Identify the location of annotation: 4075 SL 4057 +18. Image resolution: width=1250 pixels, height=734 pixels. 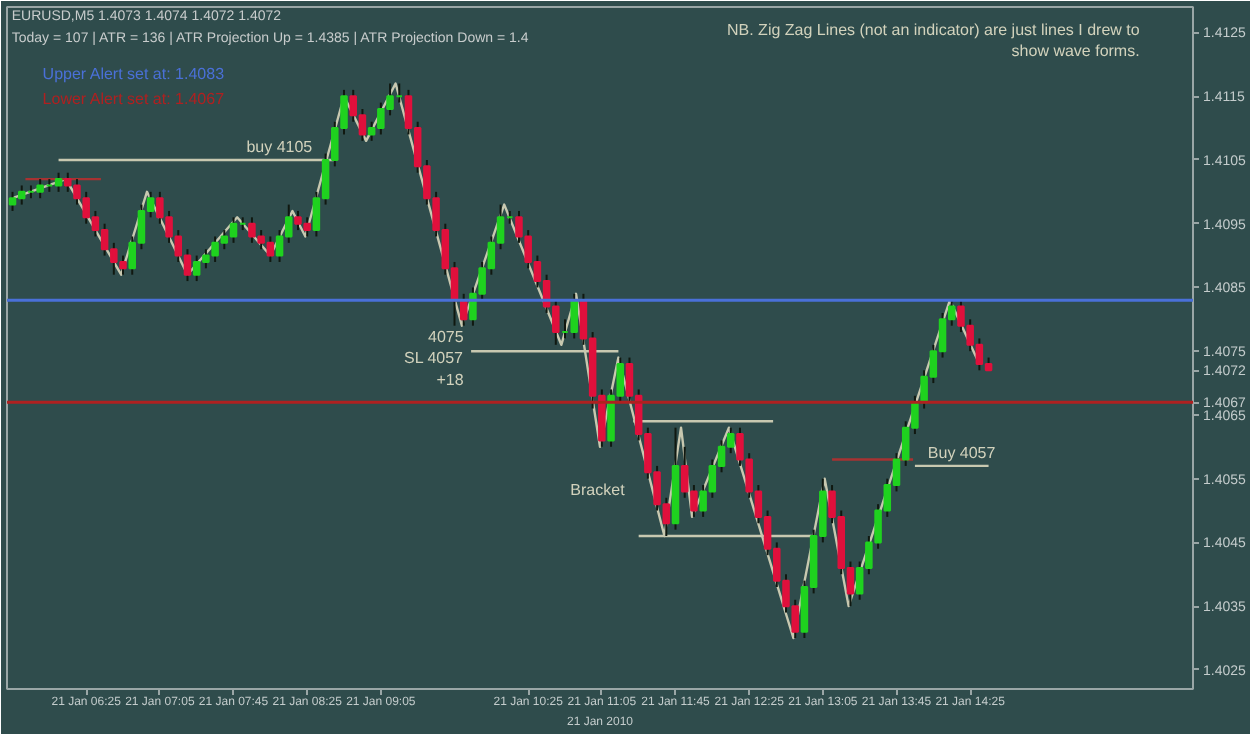
(434, 358).